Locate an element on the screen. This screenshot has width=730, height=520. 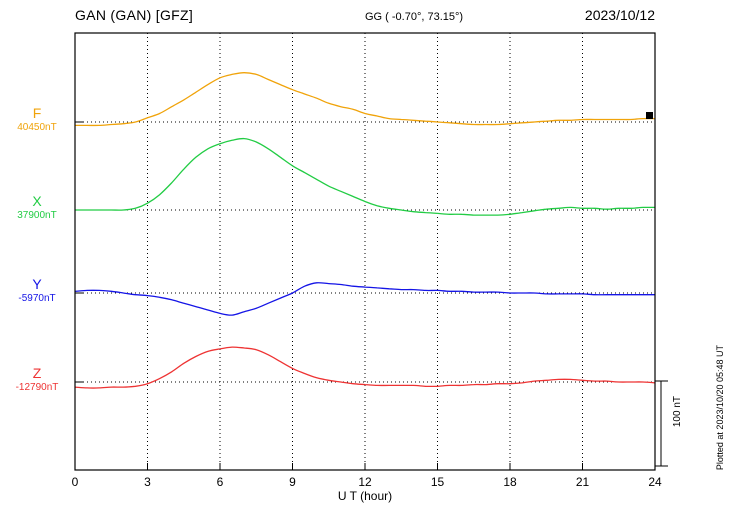
x-tick-label: 18 is located at coordinates (510, 482).